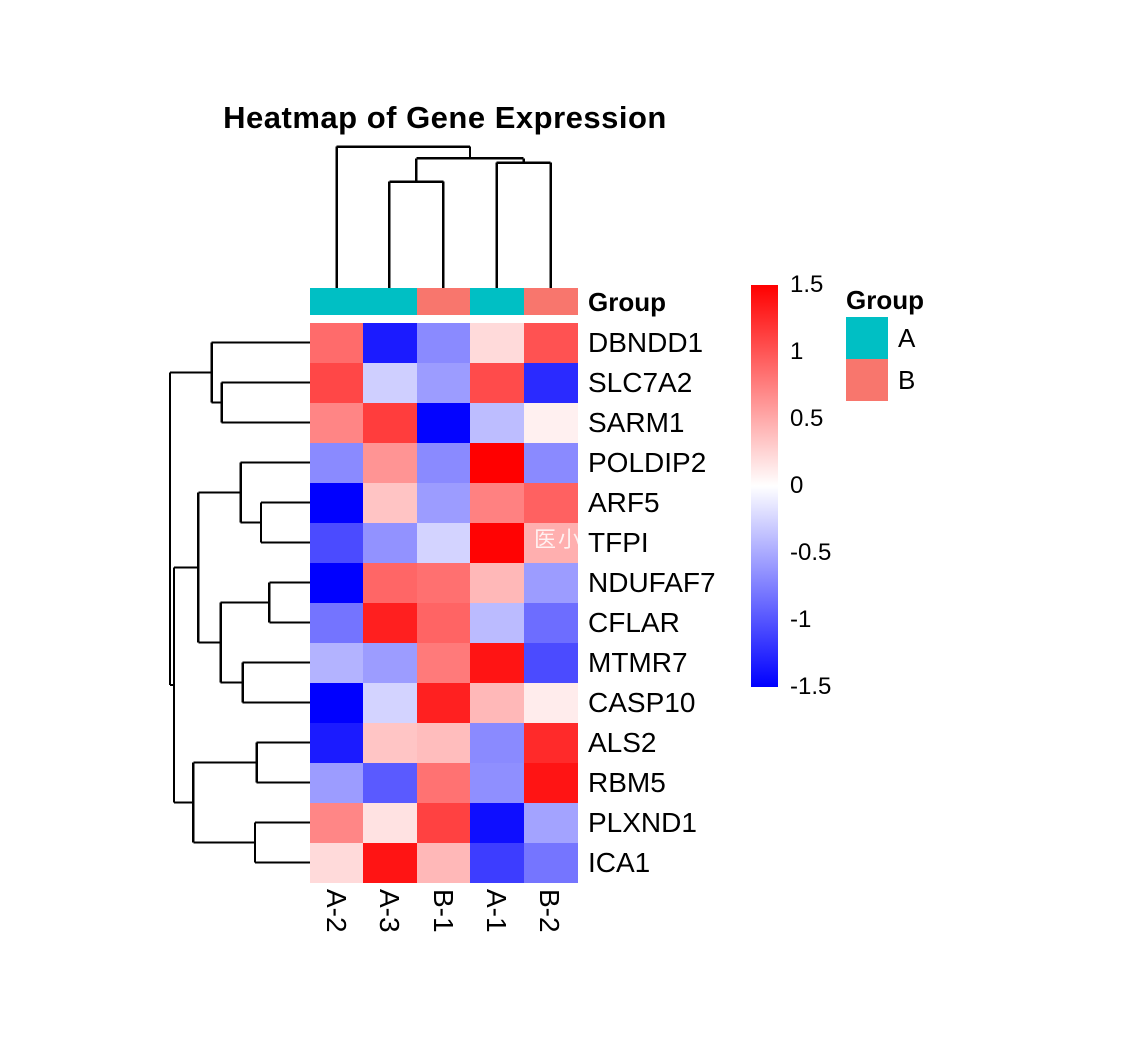  What do you see at coordinates (797, 485) in the screenshot?
I see `color-scale-tick-label: 0` at bounding box center [797, 485].